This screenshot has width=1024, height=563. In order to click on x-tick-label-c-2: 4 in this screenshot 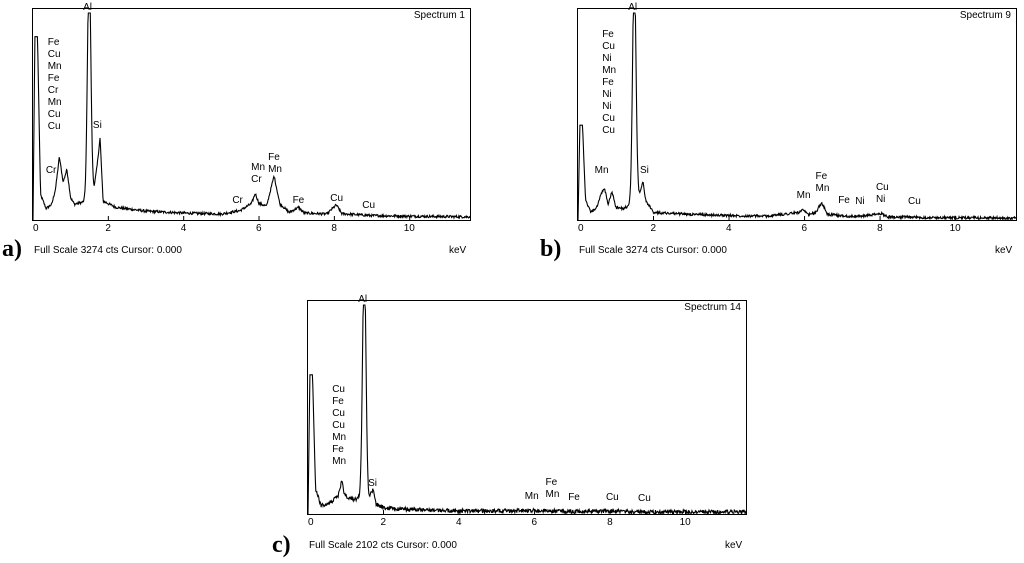, I will do `click(459, 522)`.